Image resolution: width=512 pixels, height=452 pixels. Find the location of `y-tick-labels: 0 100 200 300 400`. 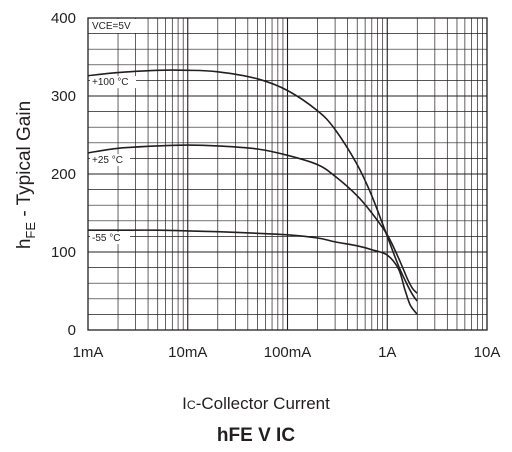

y-tick-labels: 0 100 200 300 400 is located at coordinates (63, 174).